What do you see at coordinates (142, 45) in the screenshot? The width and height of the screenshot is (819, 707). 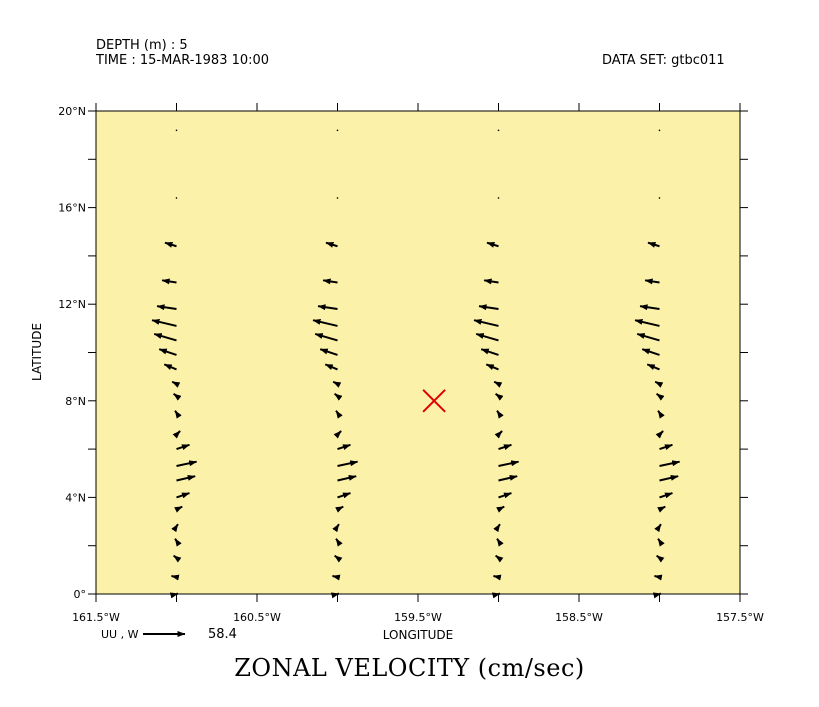 I see `depth-label: DEPTH (m) : 5` at bounding box center [142, 45].